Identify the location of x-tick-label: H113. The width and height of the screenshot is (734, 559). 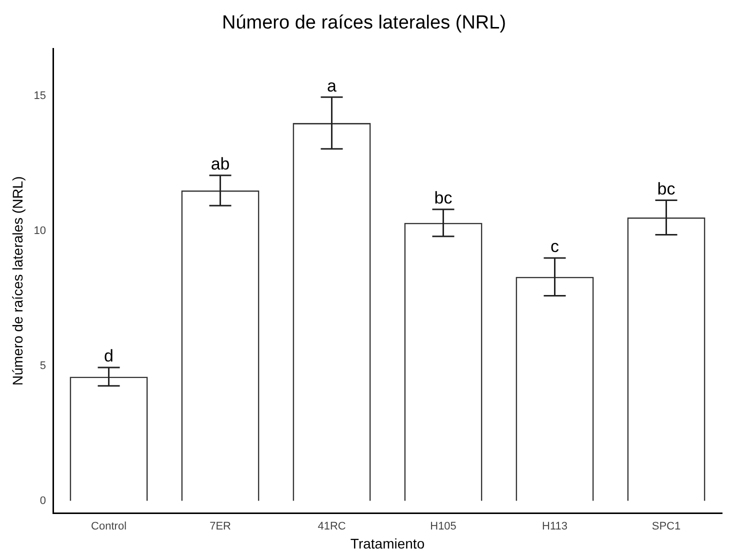
(555, 526).